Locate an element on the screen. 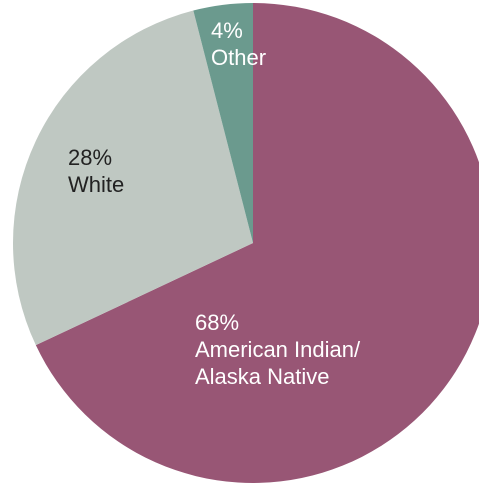 Image resolution: width=479 pixels, height=487 pixels. slice-value-label: 4% is located at coordinates (227, 30).